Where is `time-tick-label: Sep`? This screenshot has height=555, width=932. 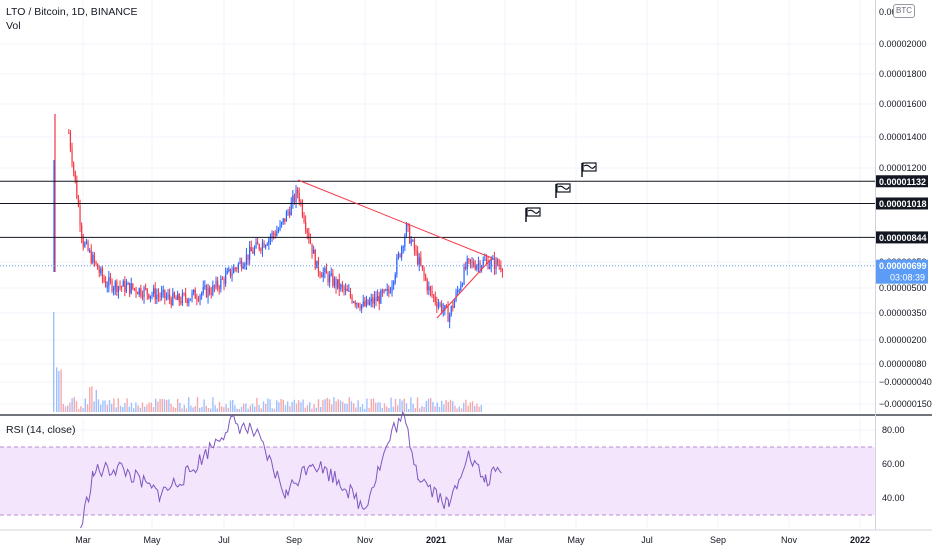
time-tick-label: Sep is located at coordinates (718, 540).